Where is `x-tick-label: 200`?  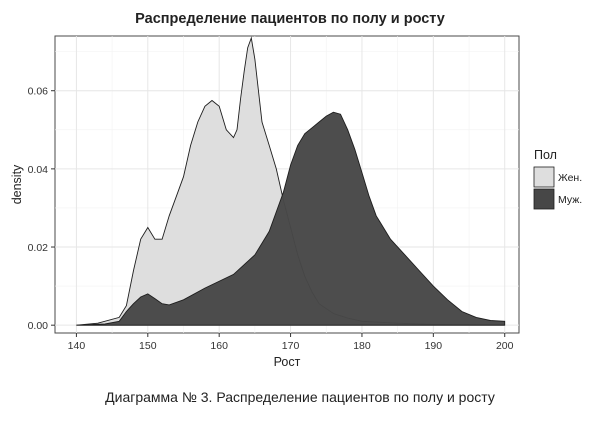
x-tick-label: 200 is located at coordinates (505, 346).